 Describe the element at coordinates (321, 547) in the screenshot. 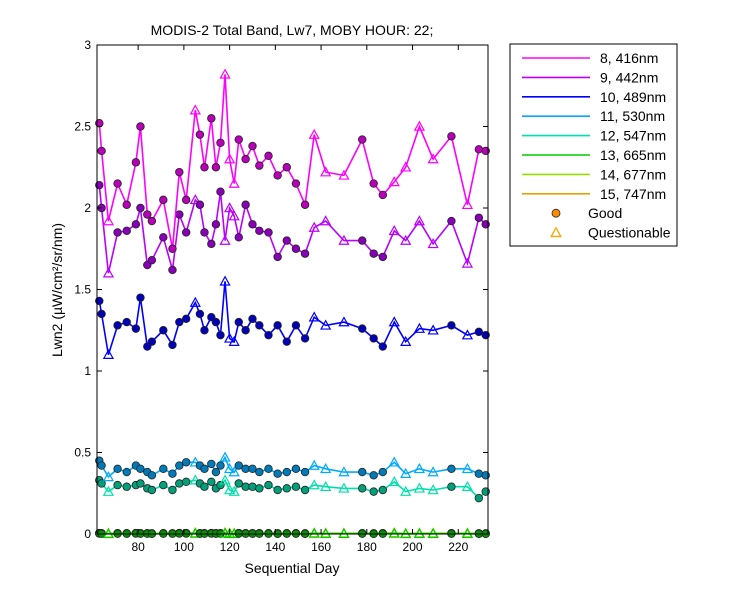

I see `x-tick-label: 160` at that location.